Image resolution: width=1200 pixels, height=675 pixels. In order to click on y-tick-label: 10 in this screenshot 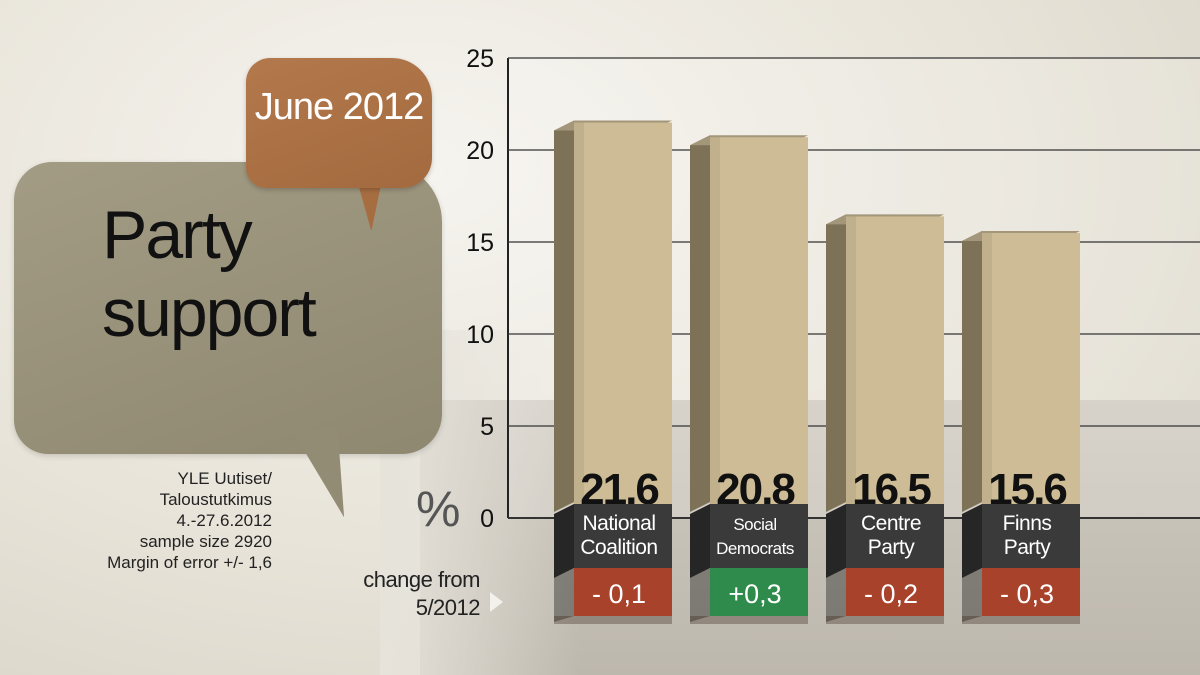, I will do `click(480, 335)`.